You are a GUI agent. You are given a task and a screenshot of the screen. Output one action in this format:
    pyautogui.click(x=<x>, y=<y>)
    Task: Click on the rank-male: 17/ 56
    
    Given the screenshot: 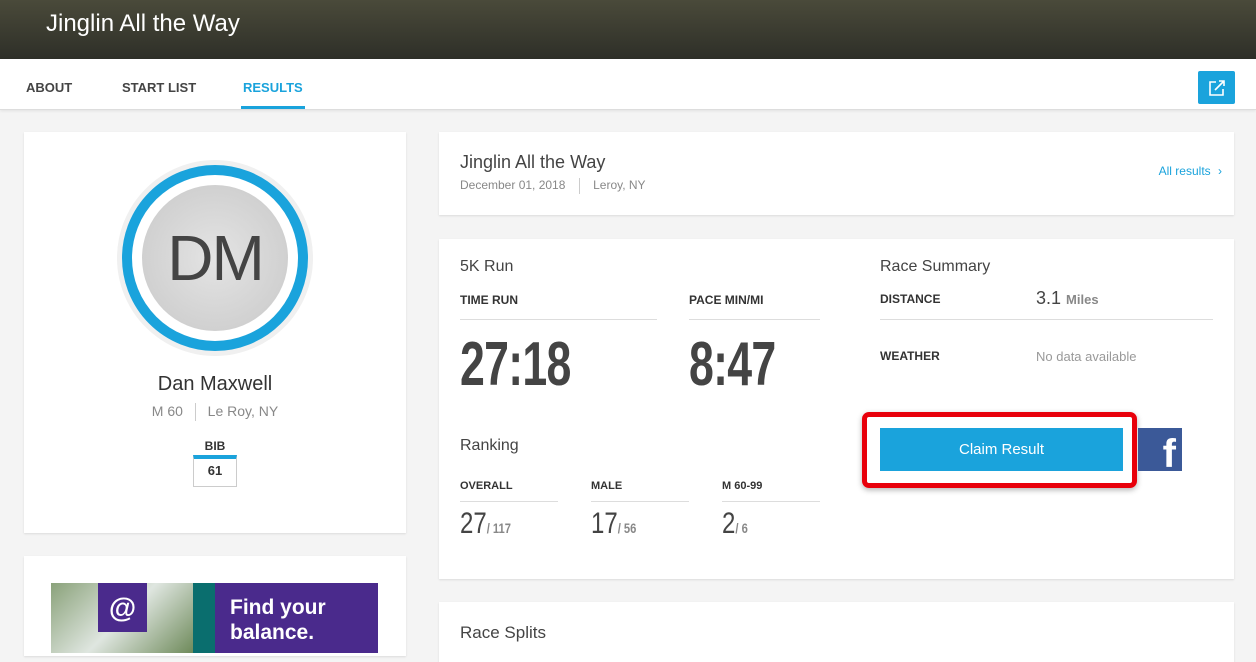 What is the action you would take?
    pyautogui.click(x=613, y=524)
    